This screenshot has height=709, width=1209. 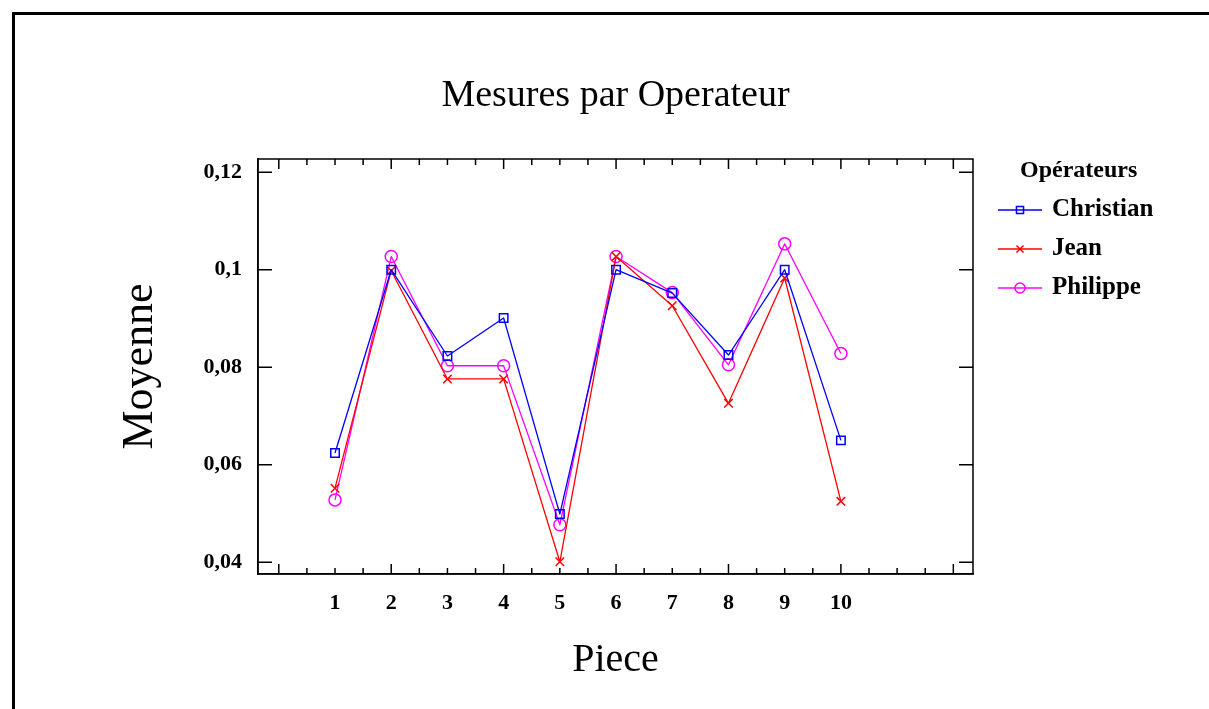 What do you see at coordinates (228, 268) in the screenshot?
I see `y-tick-label: 0,1` at bounding box center [228, 268].